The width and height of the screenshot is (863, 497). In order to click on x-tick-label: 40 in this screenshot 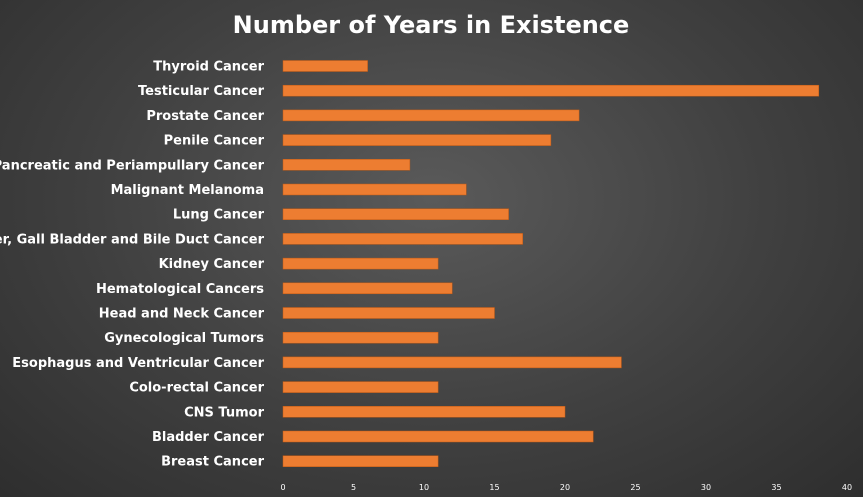, I will do `click(847, 487)`.